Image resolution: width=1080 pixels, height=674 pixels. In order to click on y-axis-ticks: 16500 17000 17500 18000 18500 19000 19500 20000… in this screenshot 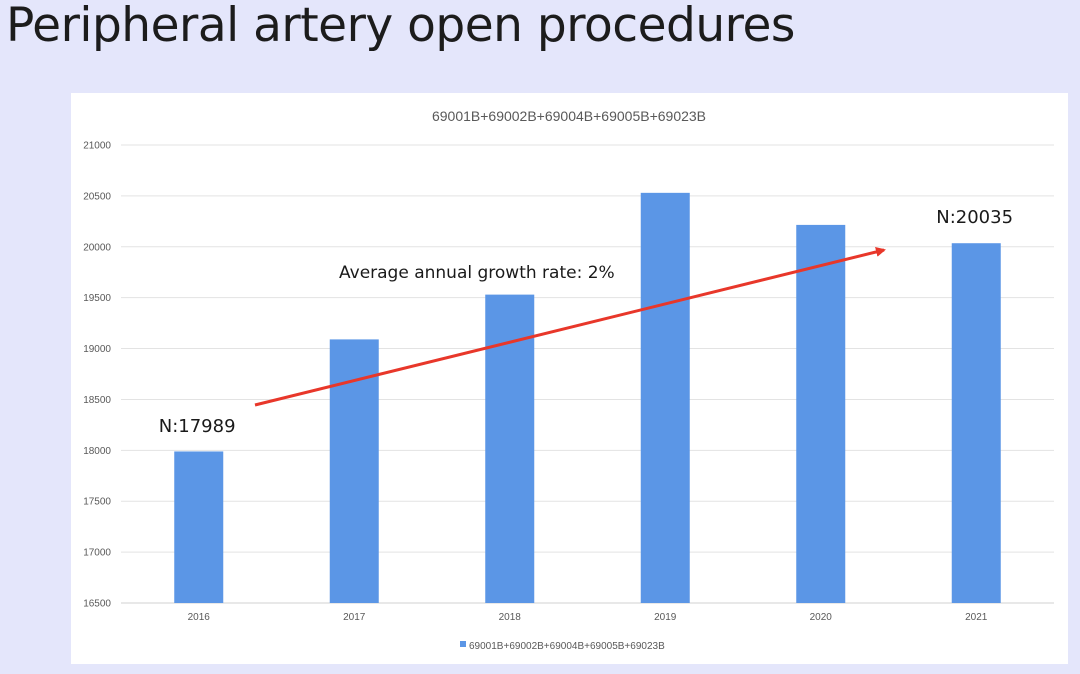, I will do `click(97, 375)`.